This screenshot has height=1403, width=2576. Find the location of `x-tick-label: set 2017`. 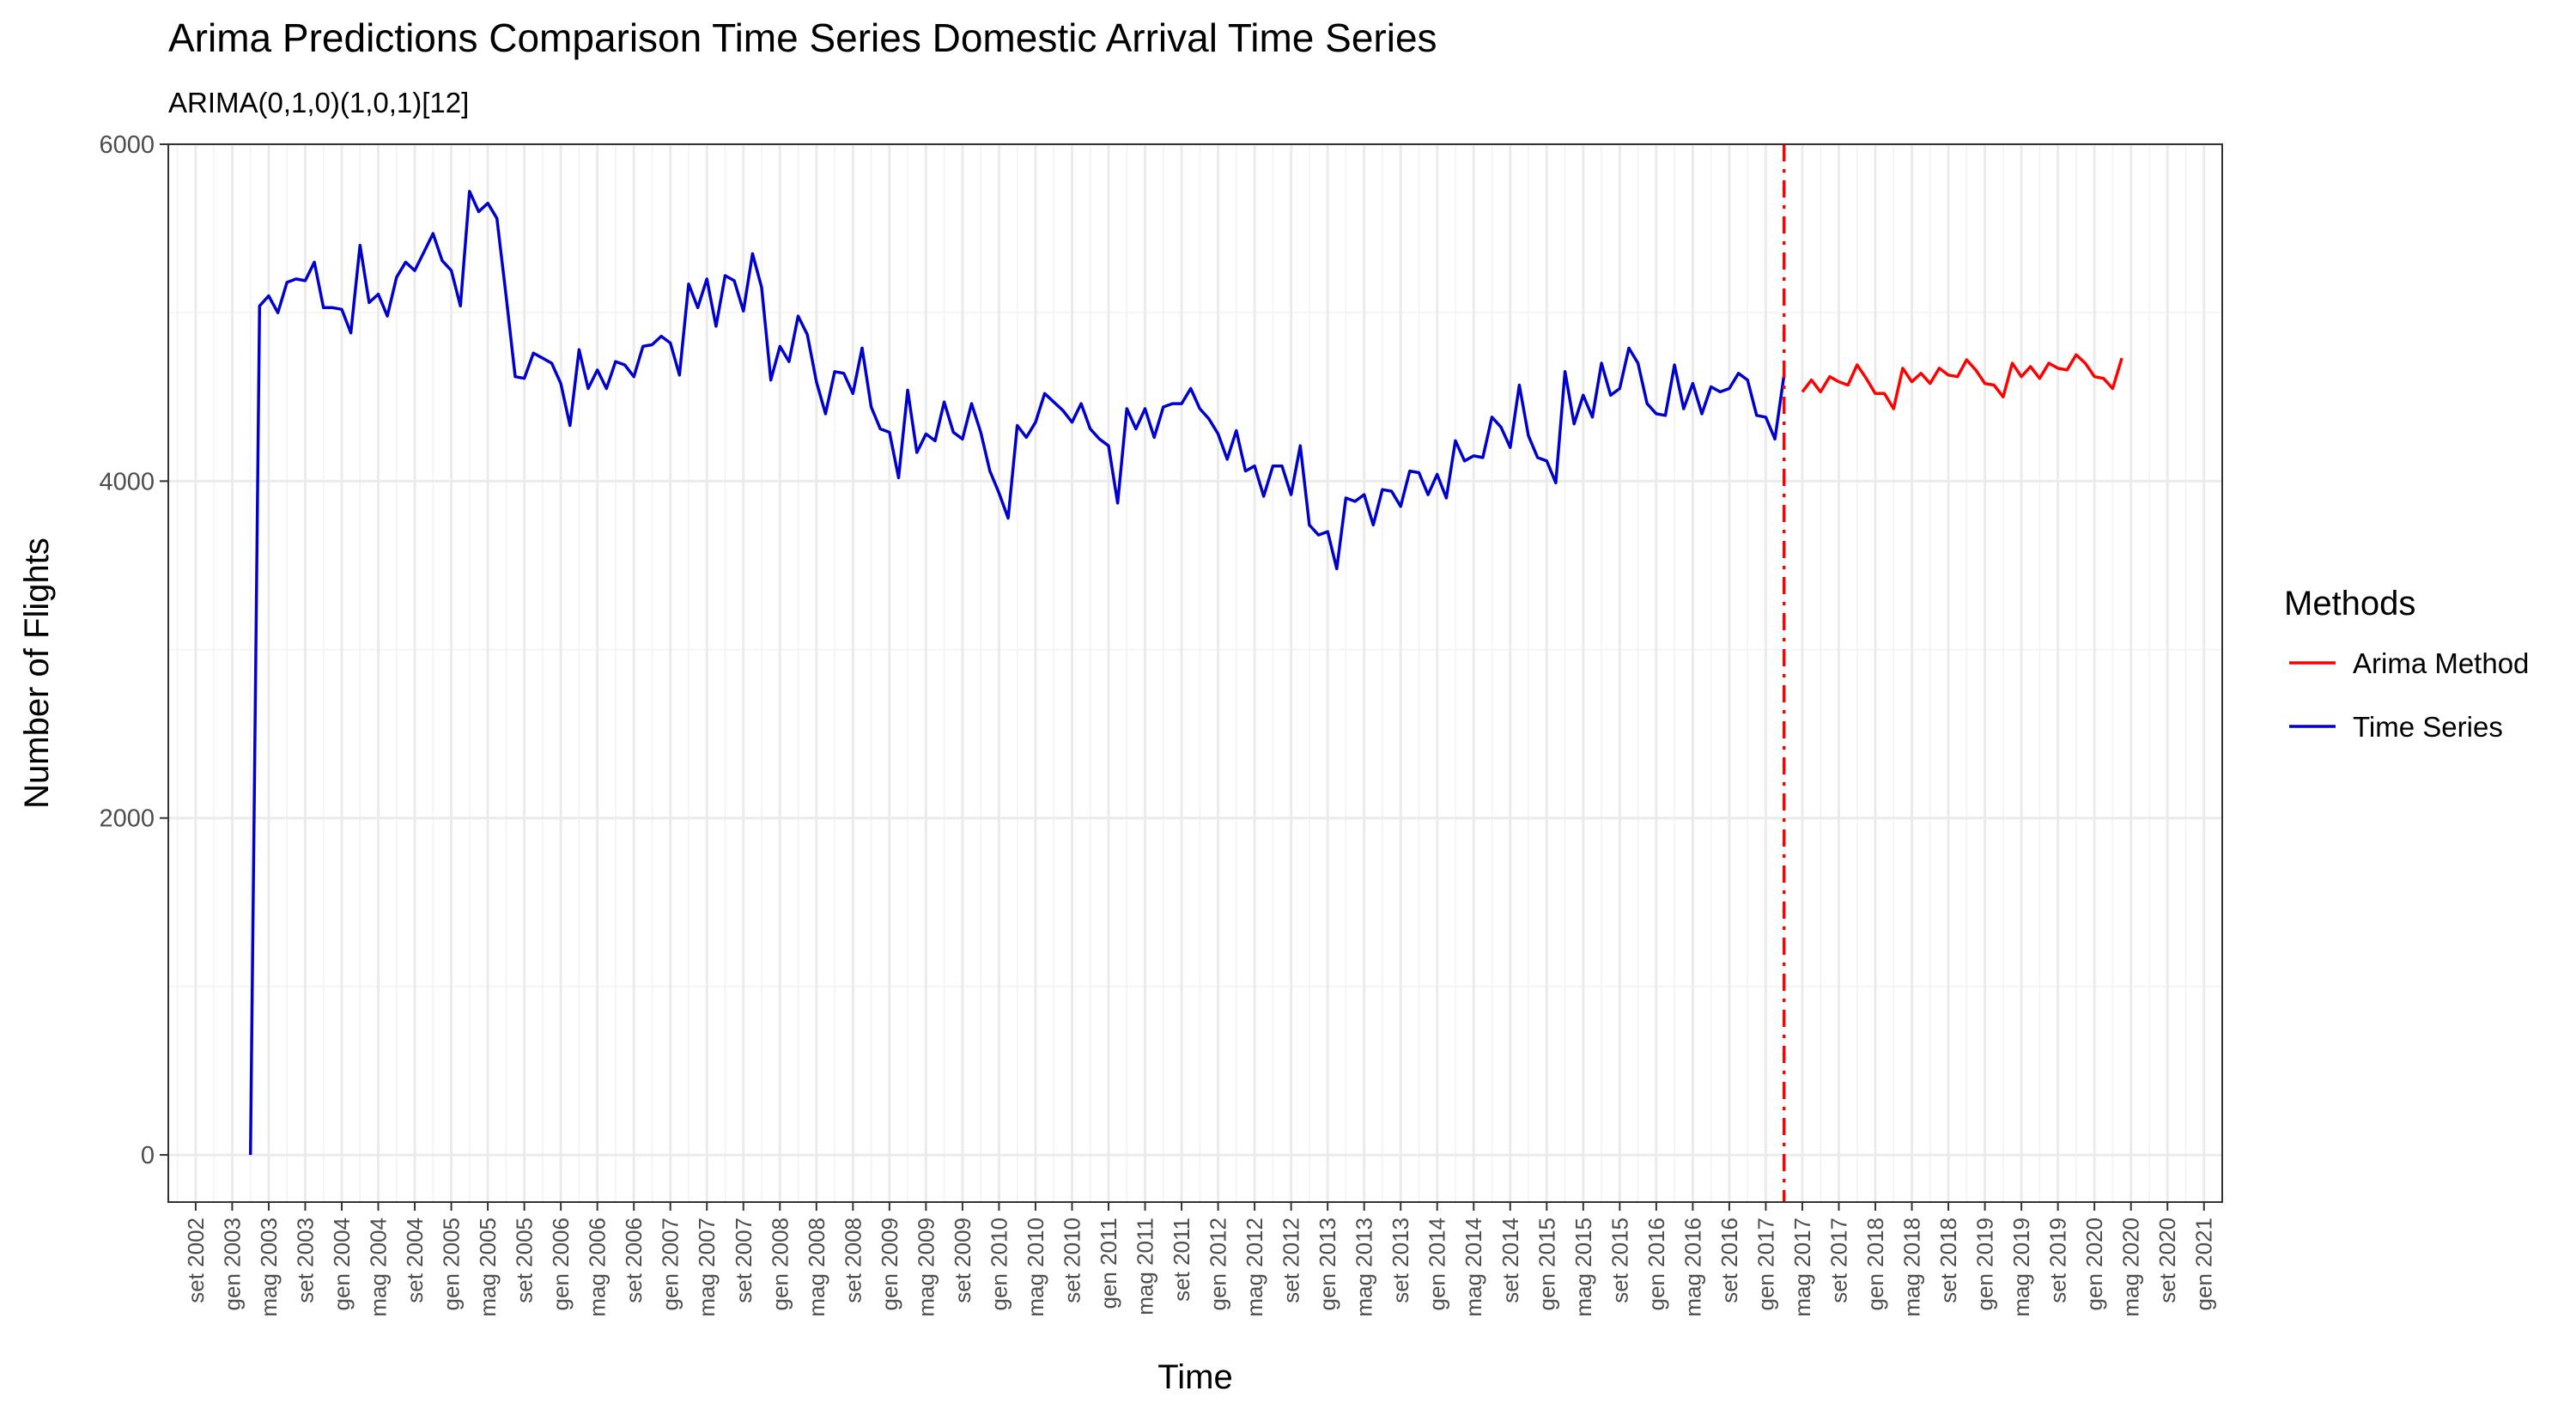

x-tick-label: set 2017 is located at coordinates (1838, 1260).